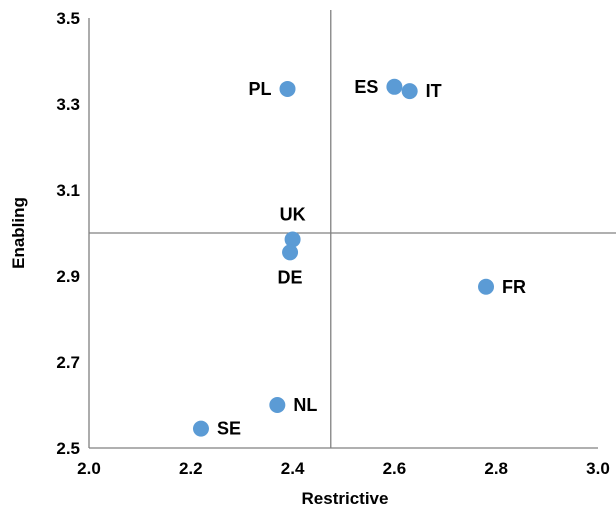  What do you see at coordinates (292, 239) in the screenshot?
I see `data-point-uk` at bounding box center [292, 239].